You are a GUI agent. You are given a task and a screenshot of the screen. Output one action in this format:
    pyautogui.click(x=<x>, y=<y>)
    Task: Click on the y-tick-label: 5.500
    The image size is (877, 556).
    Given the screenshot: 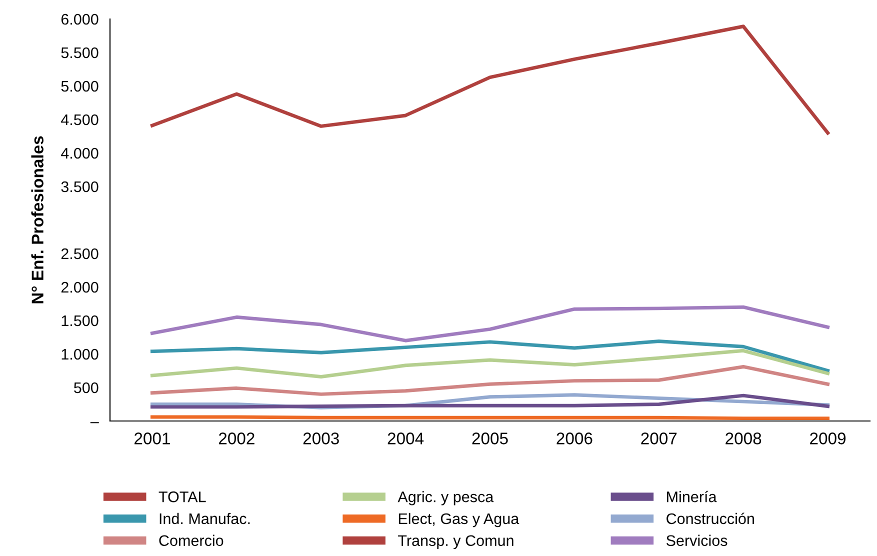 What is the action you would take?
    pyautogui.click(x=79, y=52)
    